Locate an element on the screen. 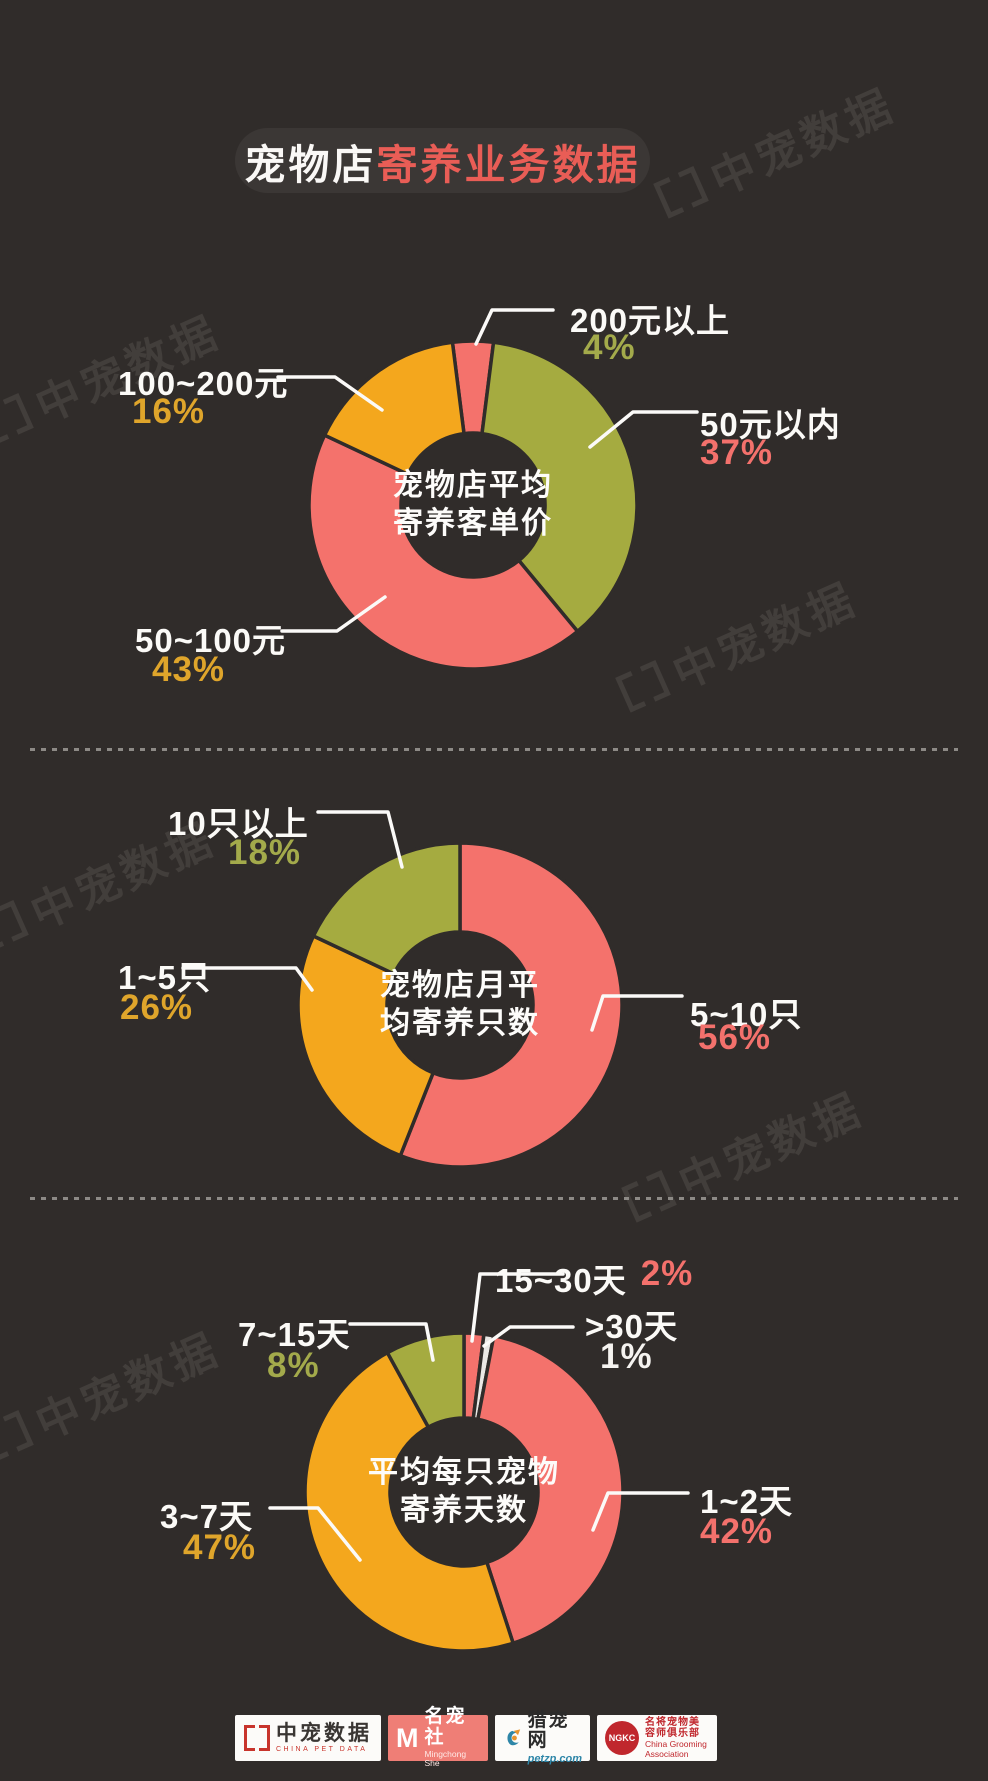  slice-label-chart1-2: 50~100元 is located at coordinates (211, 640).